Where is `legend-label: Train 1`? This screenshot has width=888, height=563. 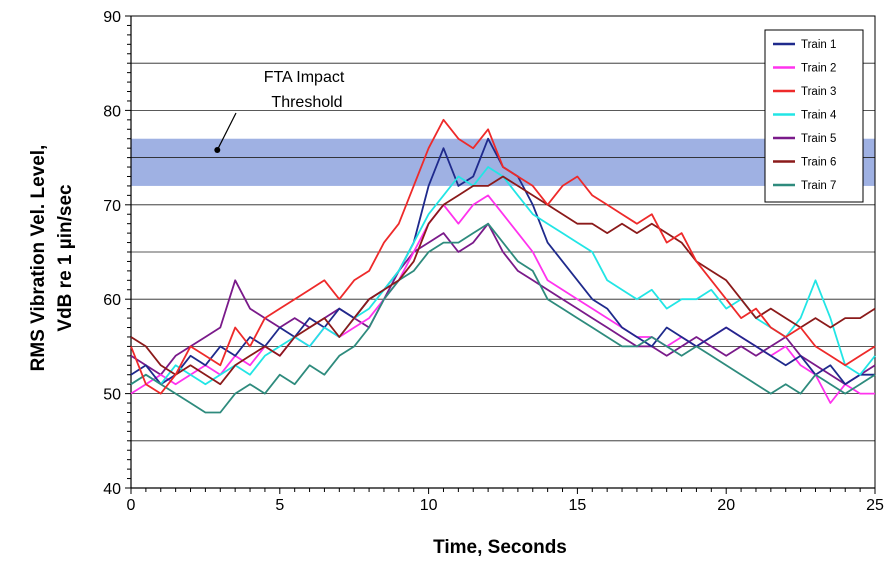 legend-label: Train 1 is located at coordinates (818, 45).